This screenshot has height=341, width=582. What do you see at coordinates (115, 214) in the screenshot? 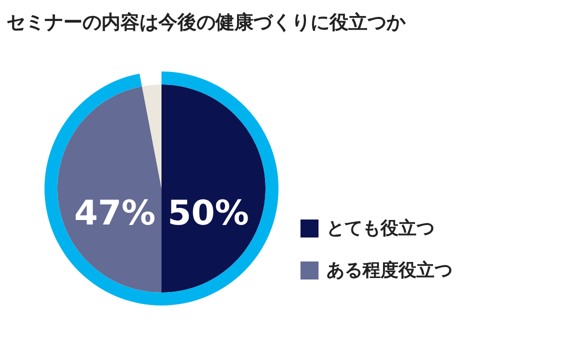
I see `data-label: 47%` at bounding box center [115, 214].